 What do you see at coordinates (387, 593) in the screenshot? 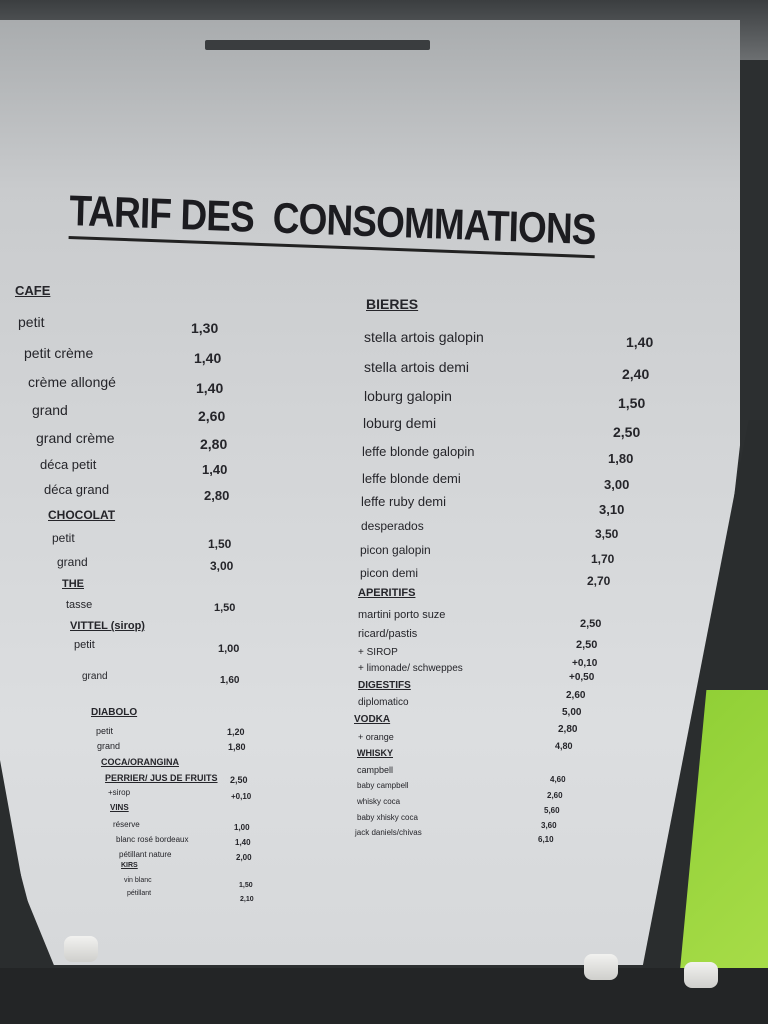
I see `section-heading: APERITIFS` at bounding box center [387, 593].